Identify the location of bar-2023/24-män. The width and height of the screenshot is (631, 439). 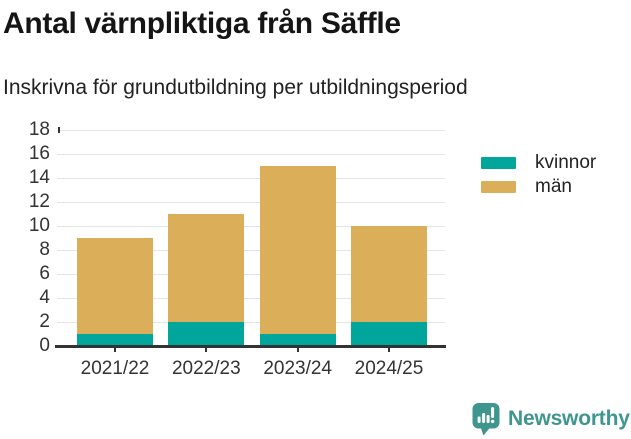
(297, 250).